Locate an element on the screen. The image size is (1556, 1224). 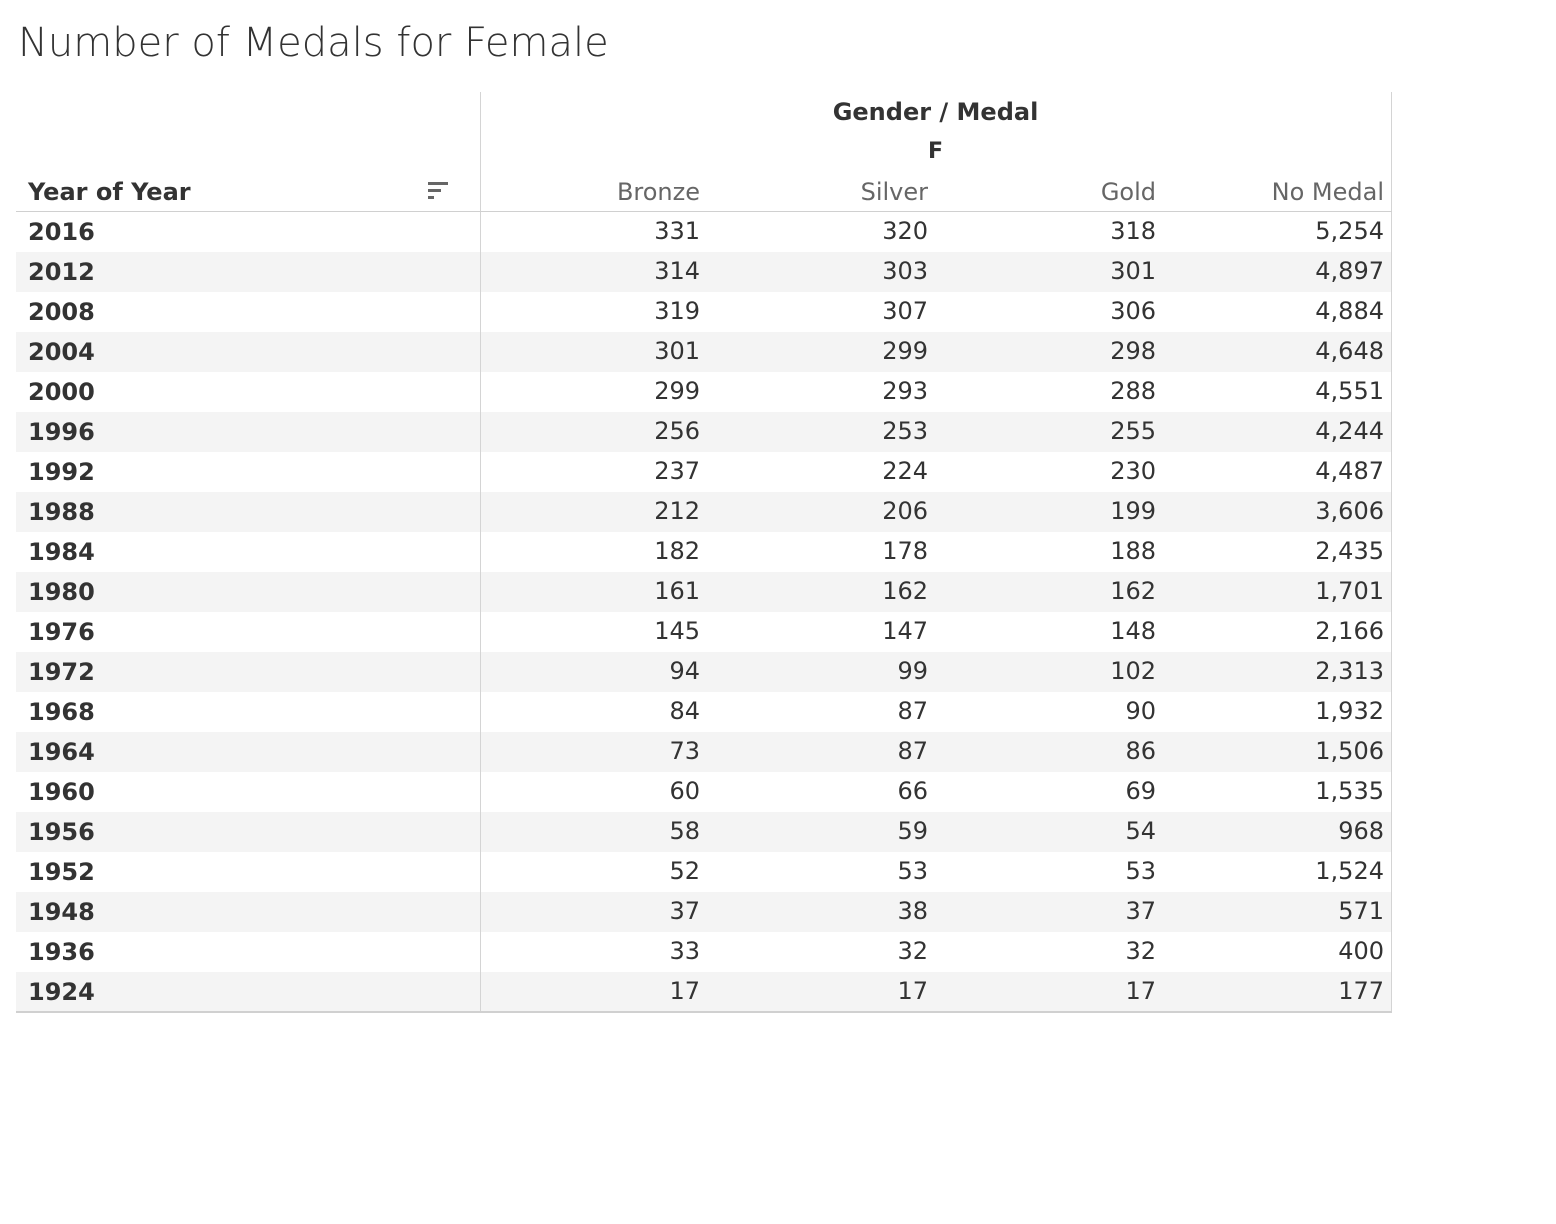
value-cell-bronze: 212 is located at coordinates (677, 511).